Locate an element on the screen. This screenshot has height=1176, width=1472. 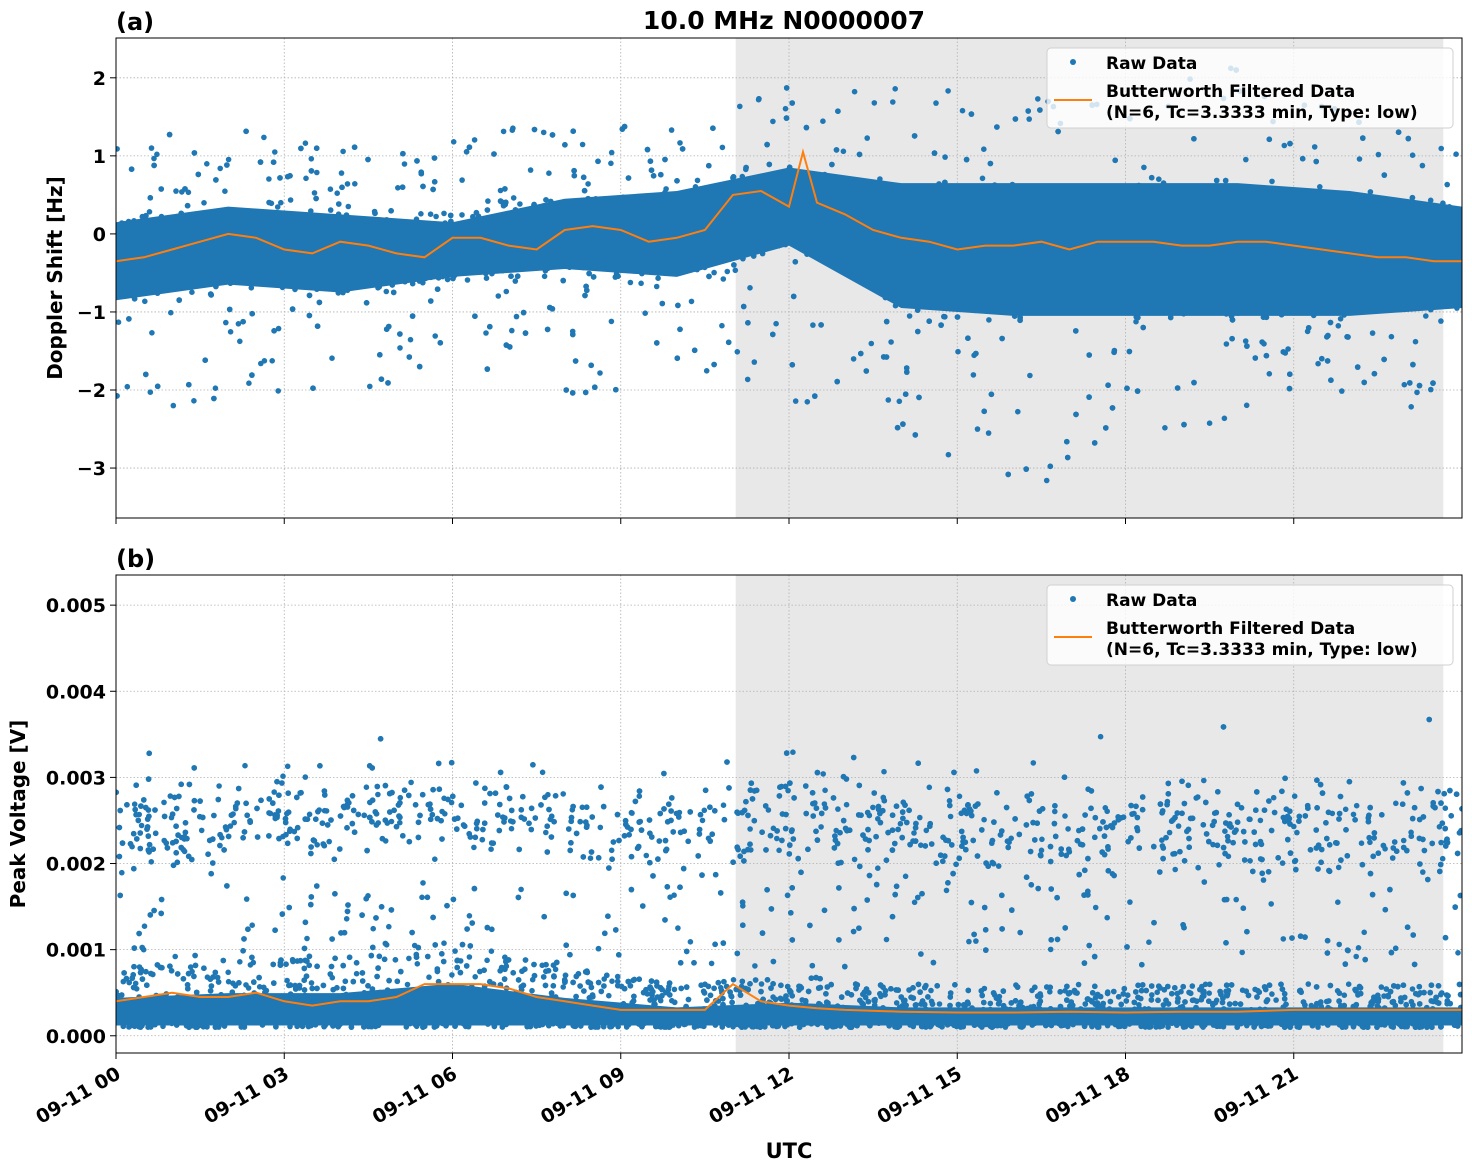
chart-title: 10.0 MHz N0000007 is located at coordinates (784, 20).